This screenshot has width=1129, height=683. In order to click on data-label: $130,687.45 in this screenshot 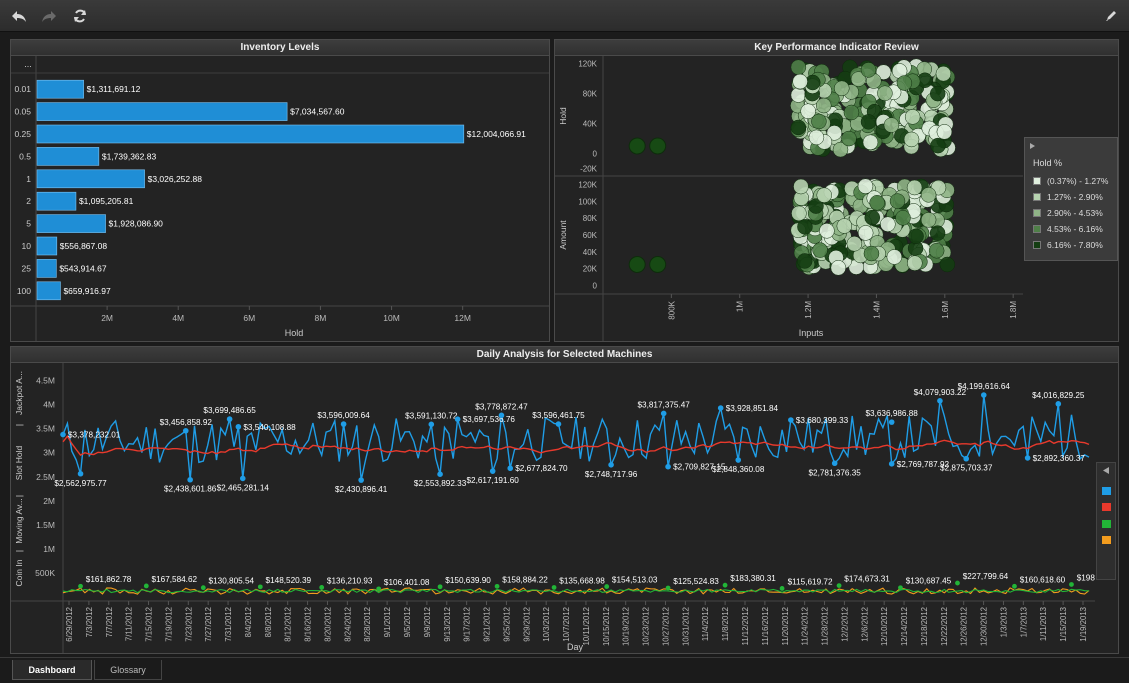, I will do `click(929, 581)`.